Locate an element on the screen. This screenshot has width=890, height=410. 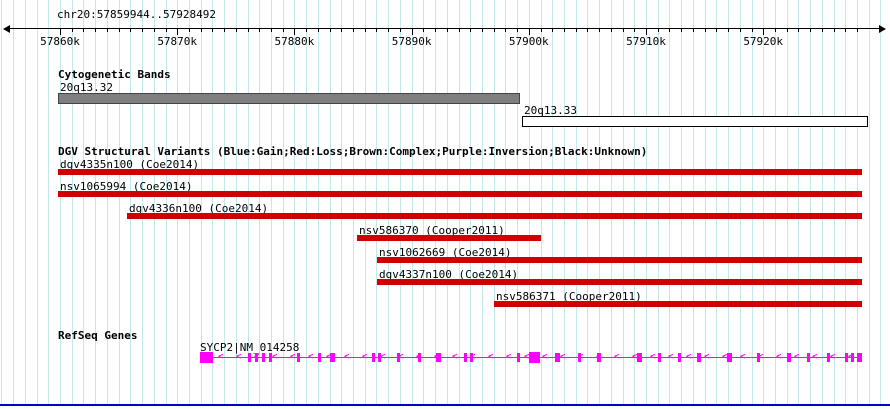
panel-bottom-border is located at coordinates (445, 405).